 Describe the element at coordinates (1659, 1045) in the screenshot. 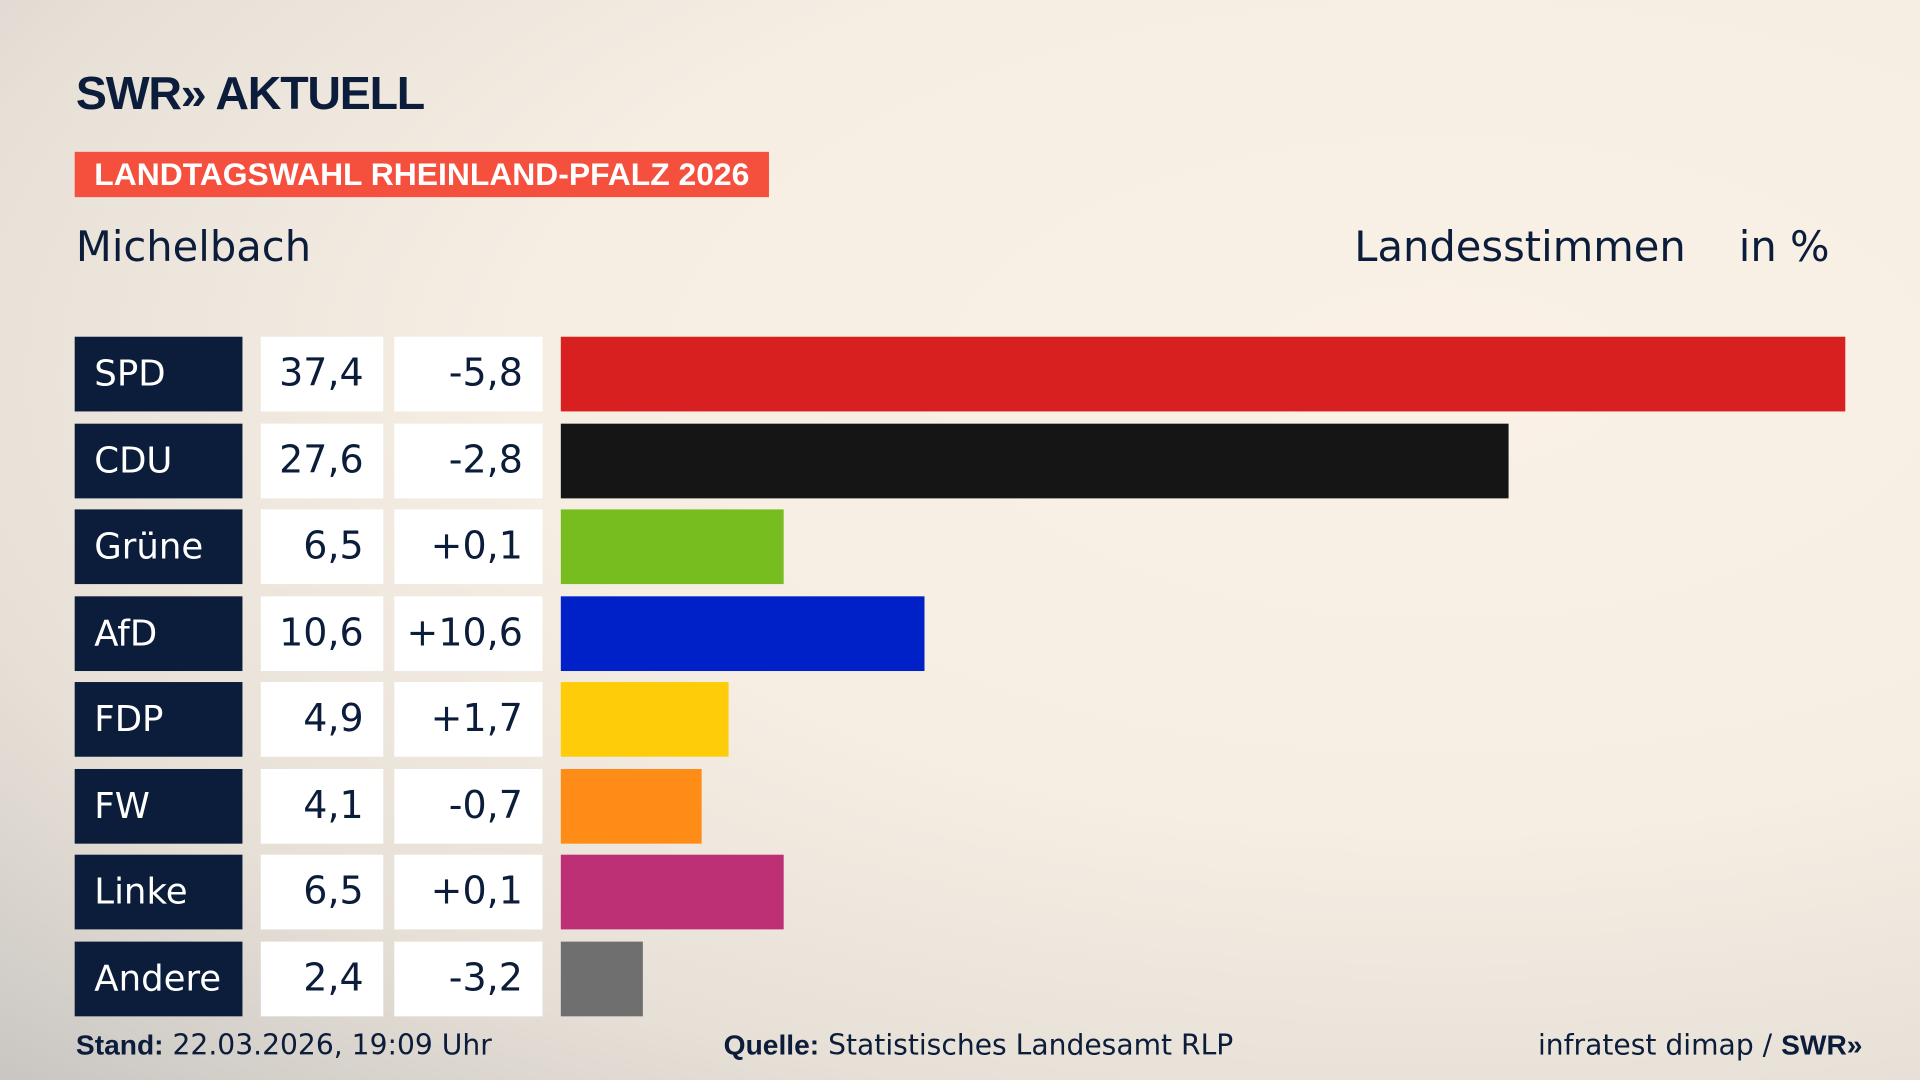

I see `credit-text: infratest dimap /` at that location.